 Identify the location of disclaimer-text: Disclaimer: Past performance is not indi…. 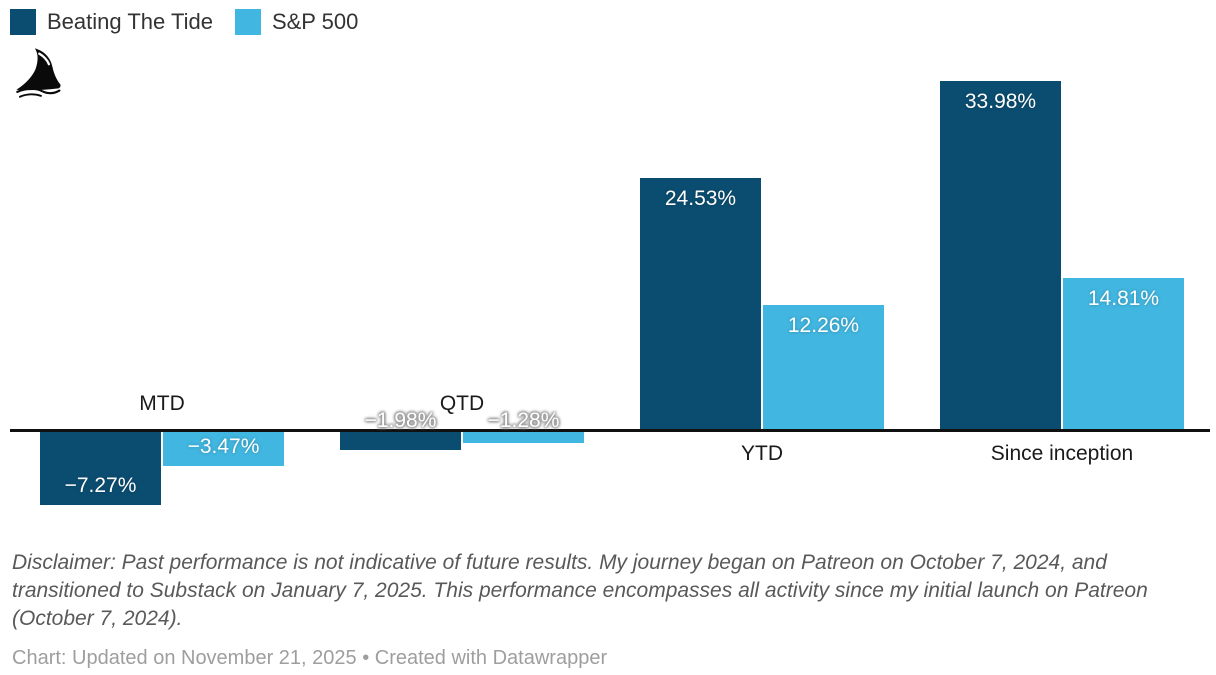
(580, 590).